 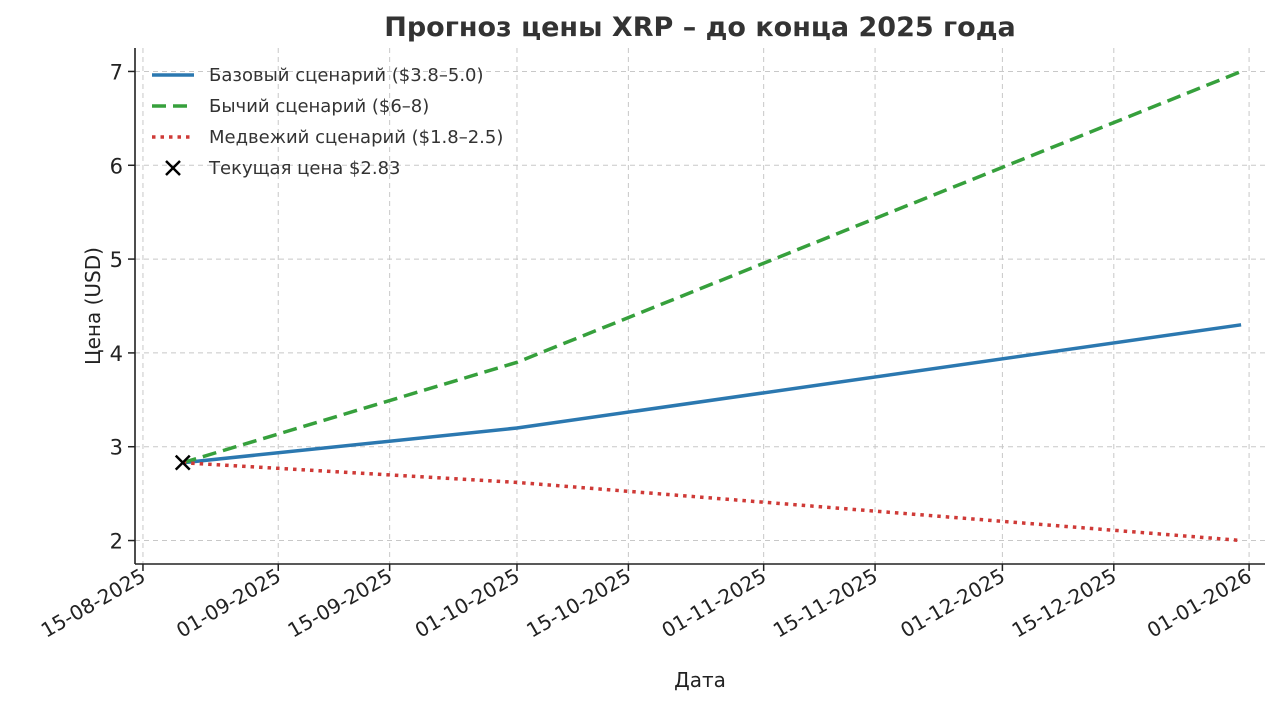 What do you see at coordinates (467, 603) in the screenshot?
I see `x-tick-label: 01-10-2025` at bounding box center [467, 603].